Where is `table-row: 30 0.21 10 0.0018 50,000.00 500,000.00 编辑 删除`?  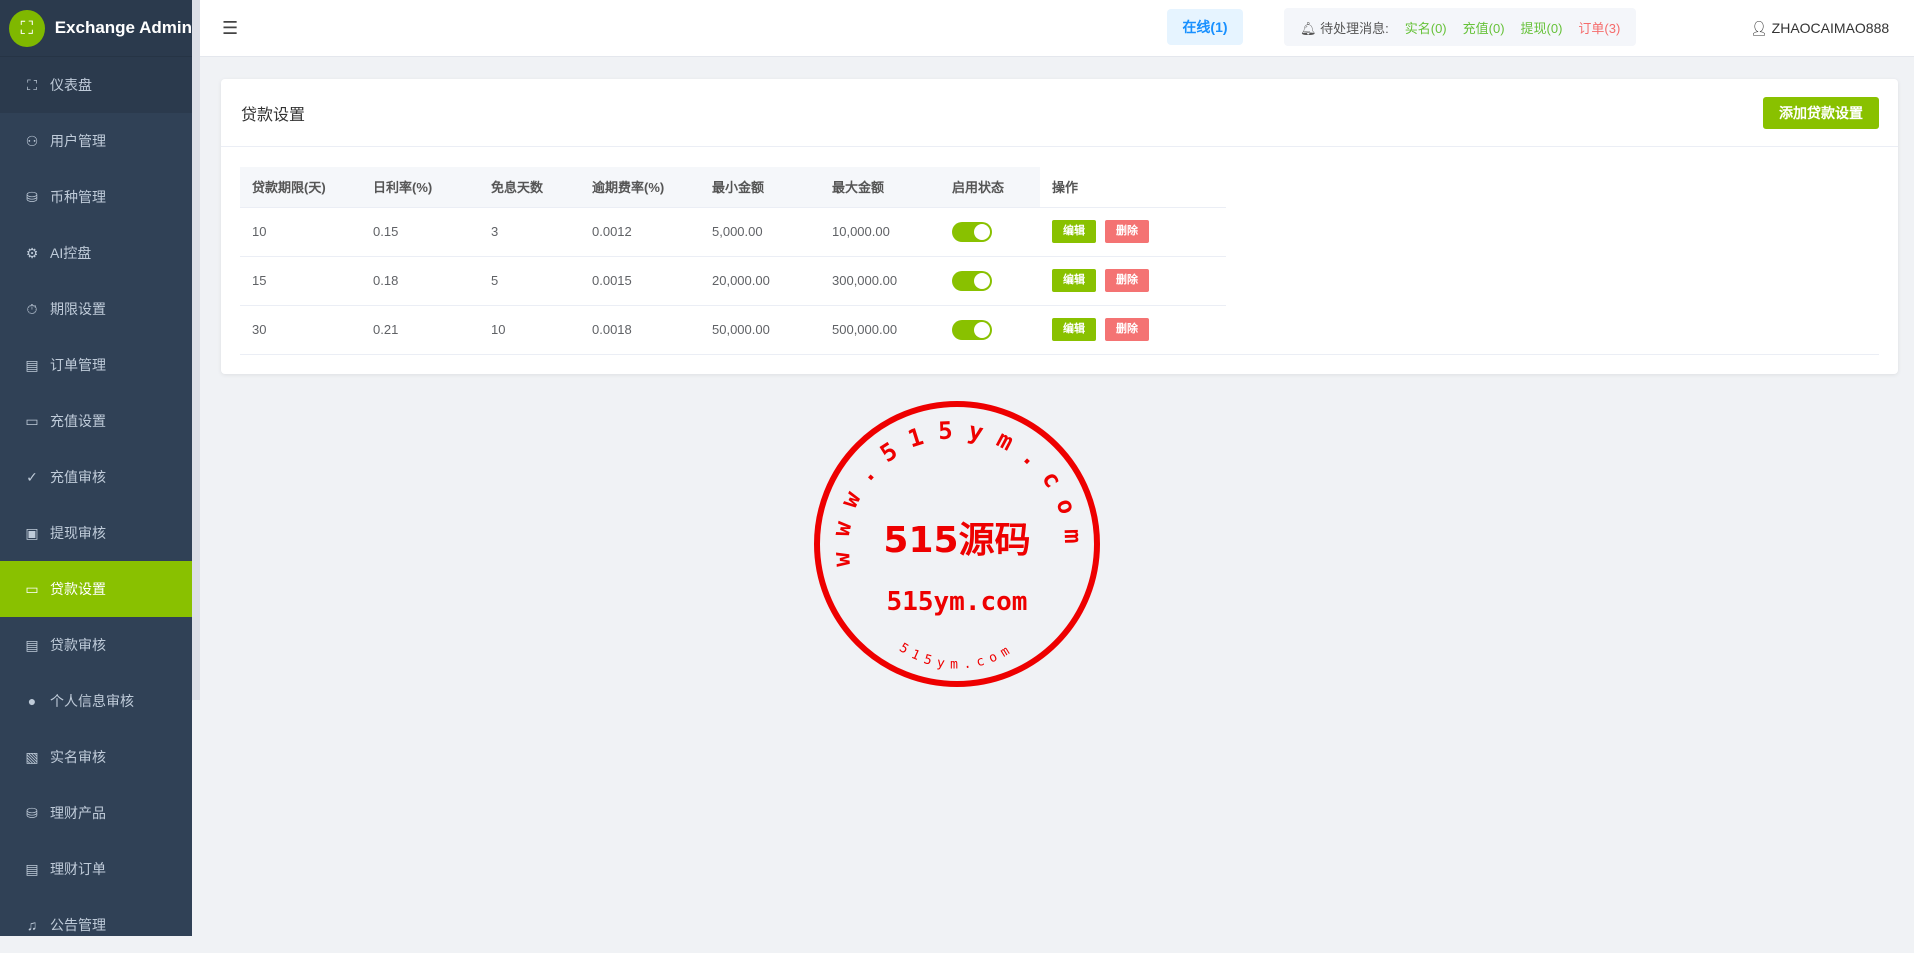 table-row: 30 0.21 10 0.0018 50,000.00 500,000.00 编辑 删除 is located at coordinates (733, 329).